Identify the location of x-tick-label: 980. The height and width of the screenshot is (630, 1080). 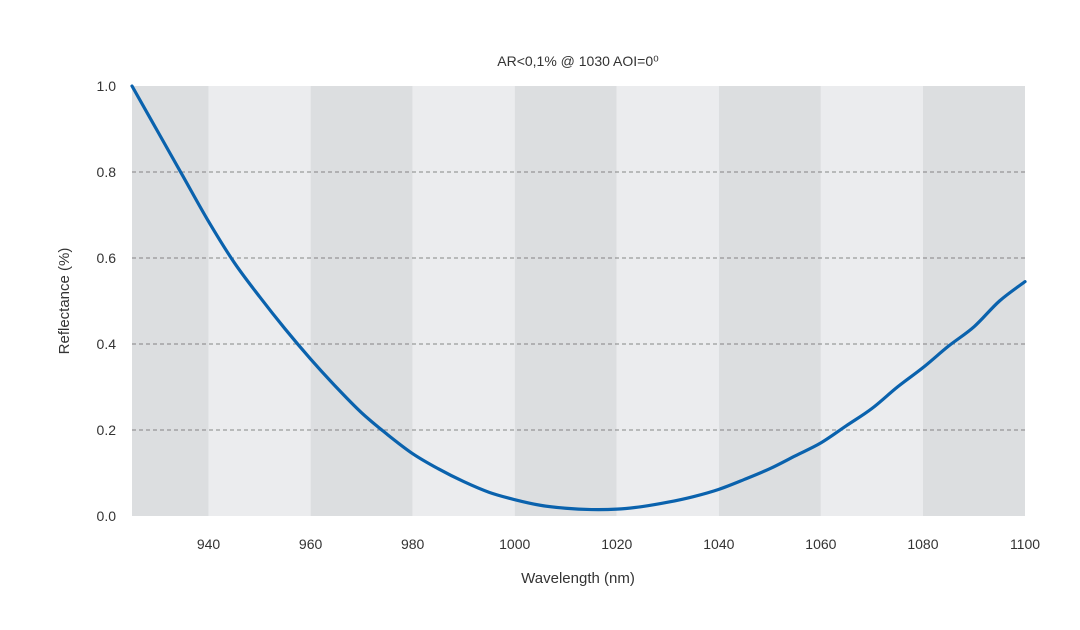
(413, 544).